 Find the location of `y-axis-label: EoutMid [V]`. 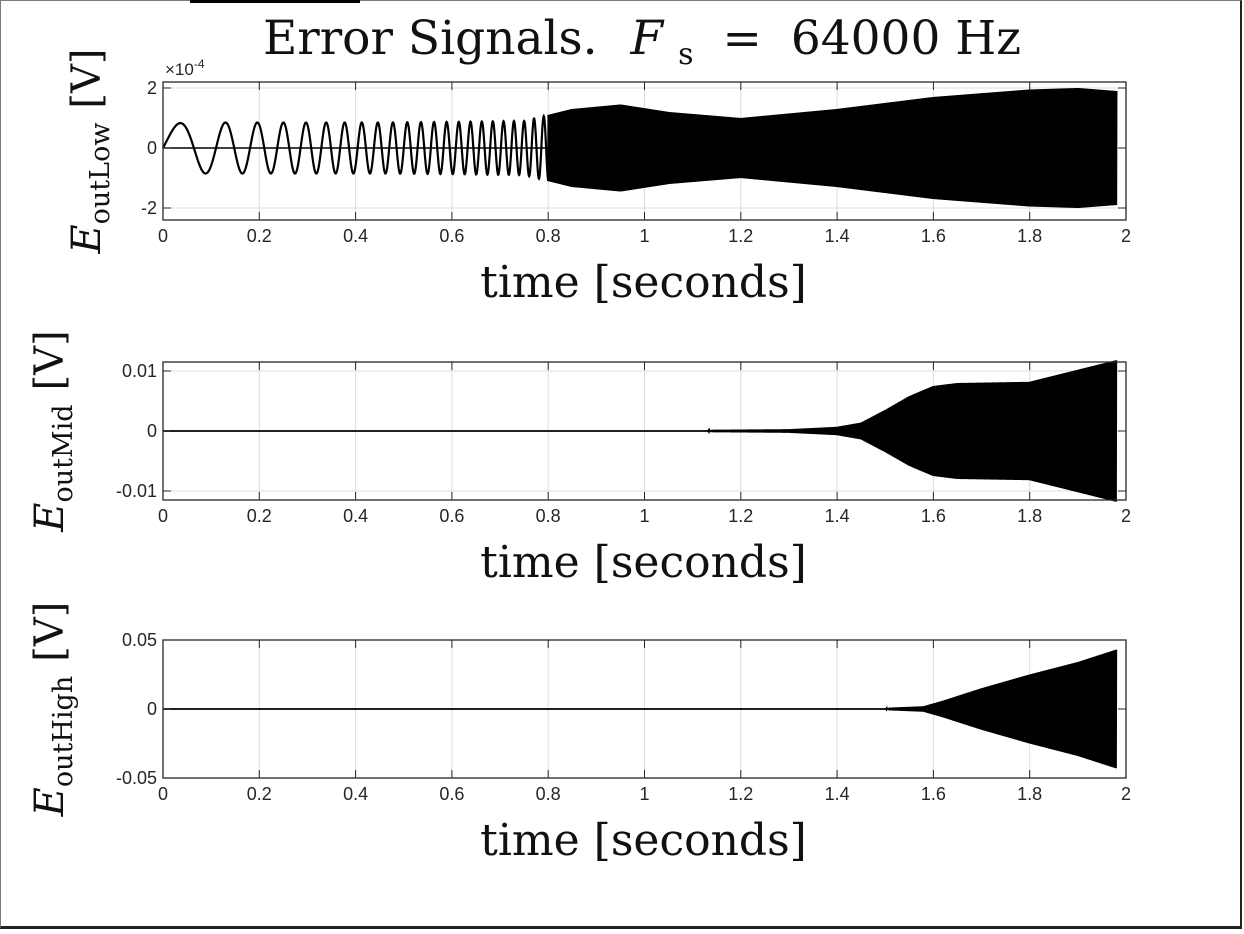

y-axis-label: EoutMid [V] is located at coordinates (53, 431).